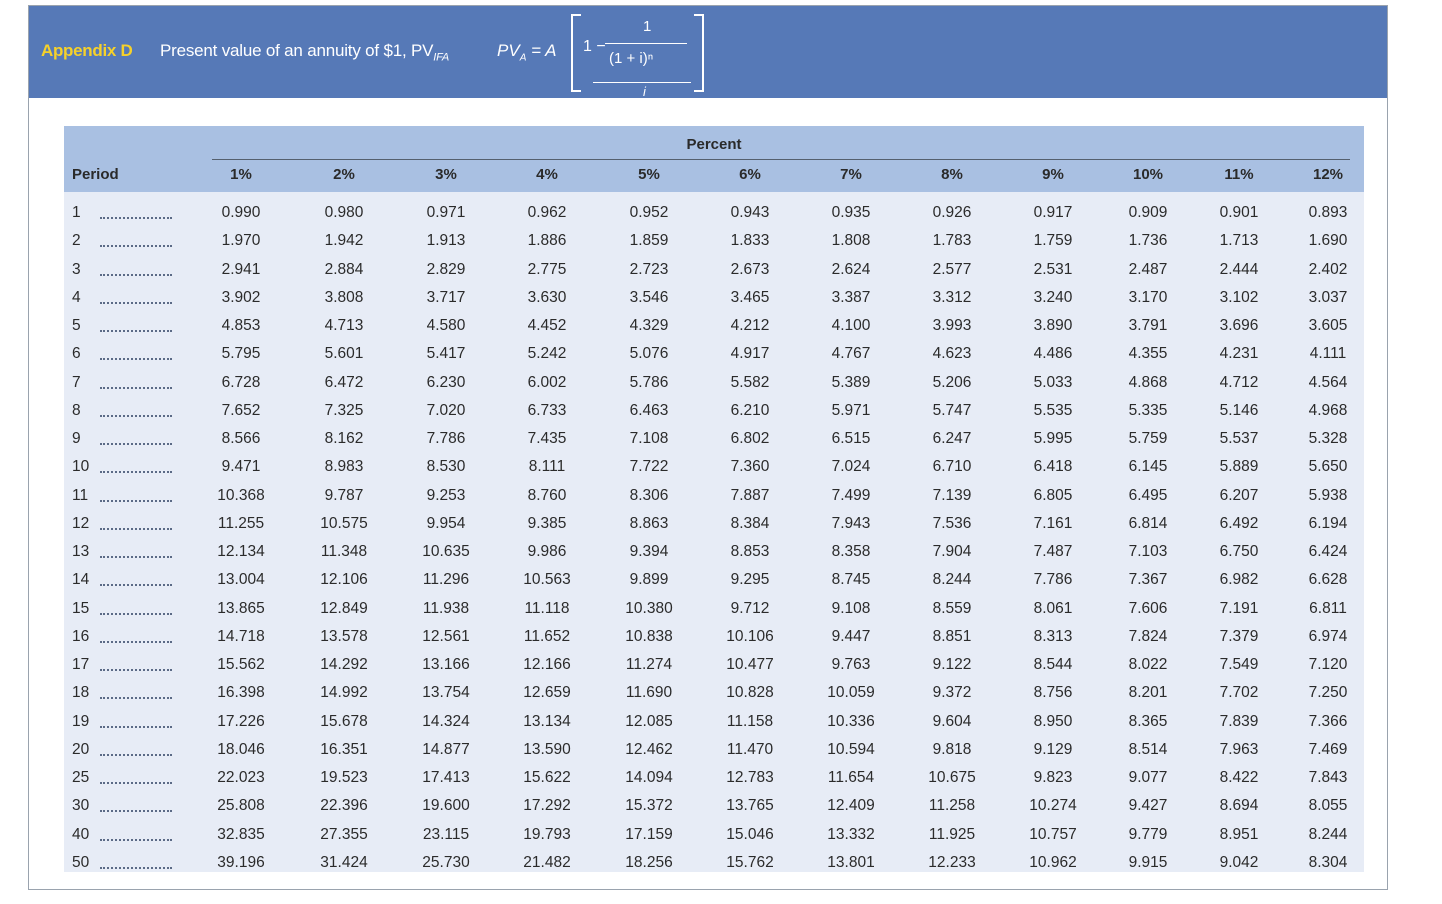 This screenshot has height=904, width=1442. I want to click on value-cell: 7.366, so click(1328, 721).